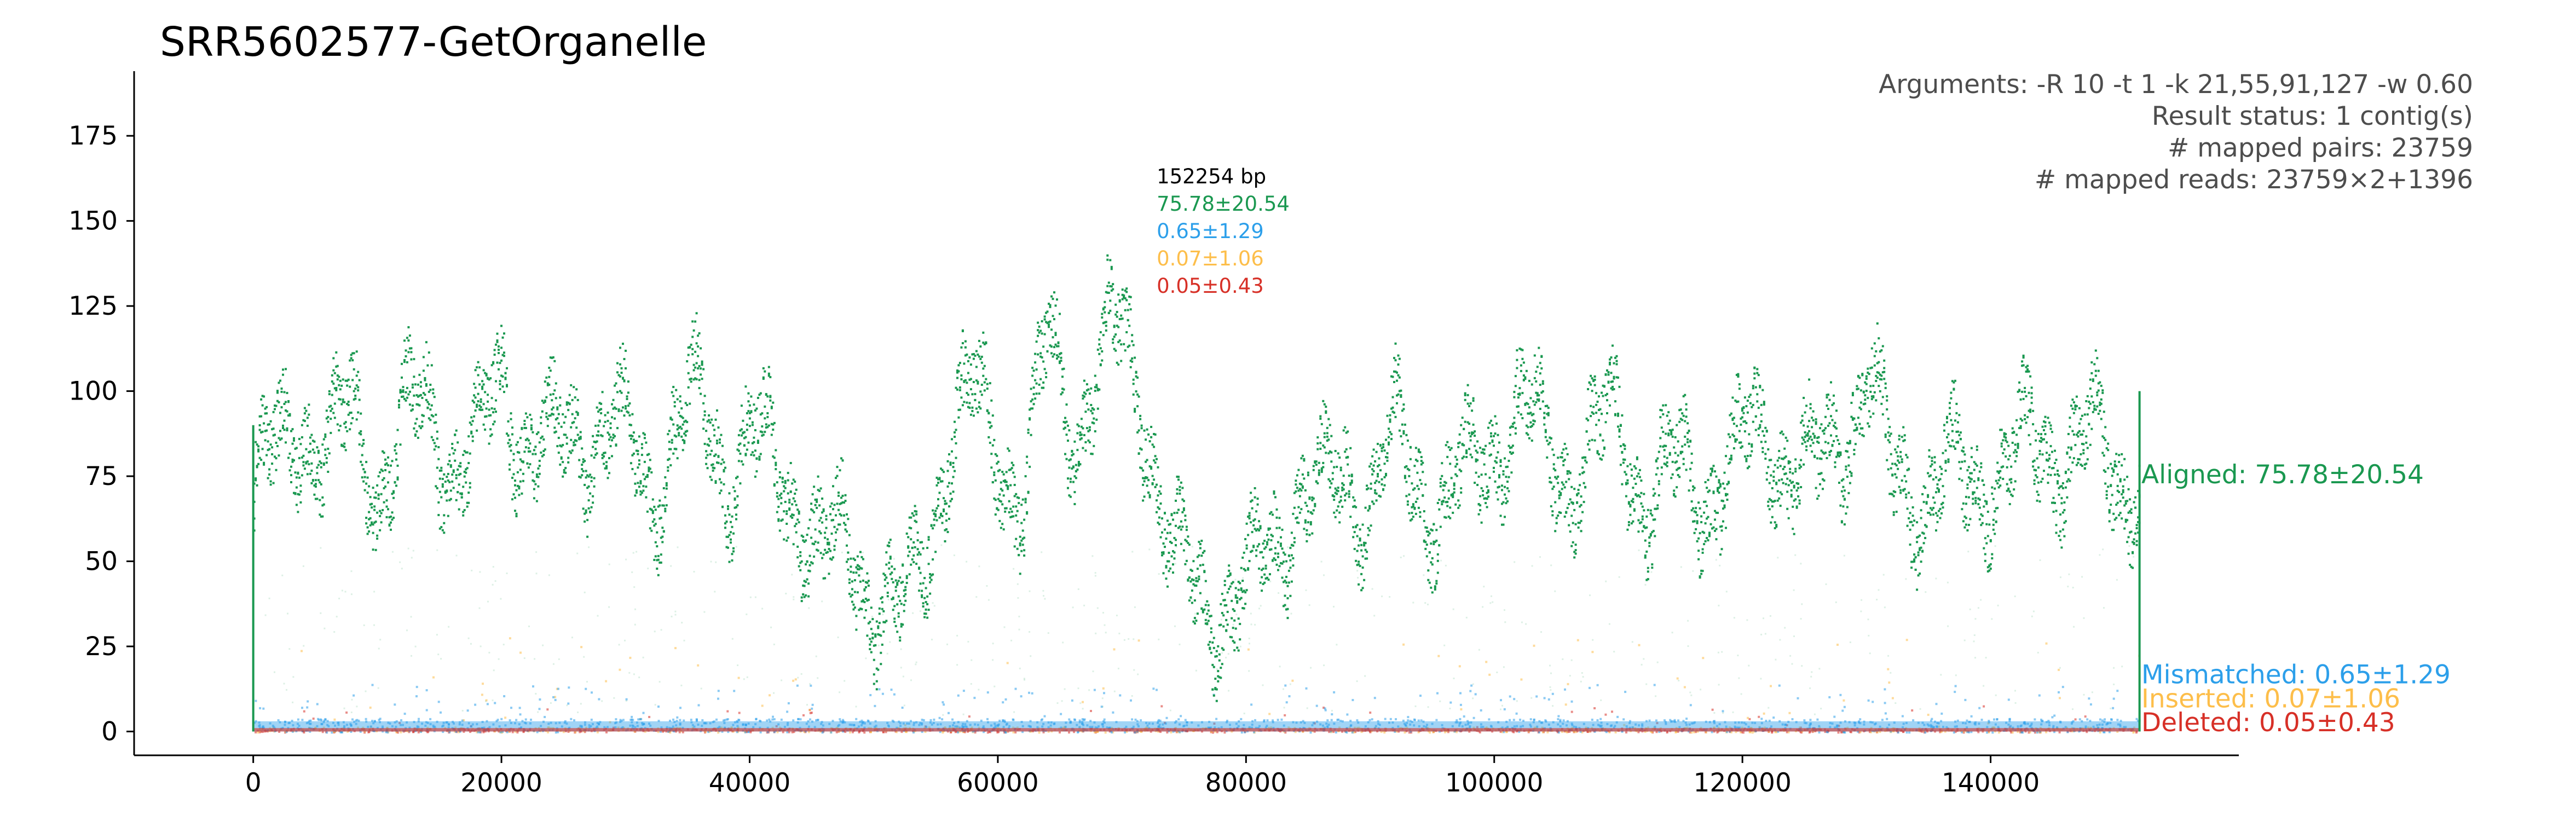 The height and width of the screenshot is (821, 2576). Describe the element at coordinates (433, 42) in the screenshot. I see `chart-title: SRR5602577-GetOrganelle` at that location.